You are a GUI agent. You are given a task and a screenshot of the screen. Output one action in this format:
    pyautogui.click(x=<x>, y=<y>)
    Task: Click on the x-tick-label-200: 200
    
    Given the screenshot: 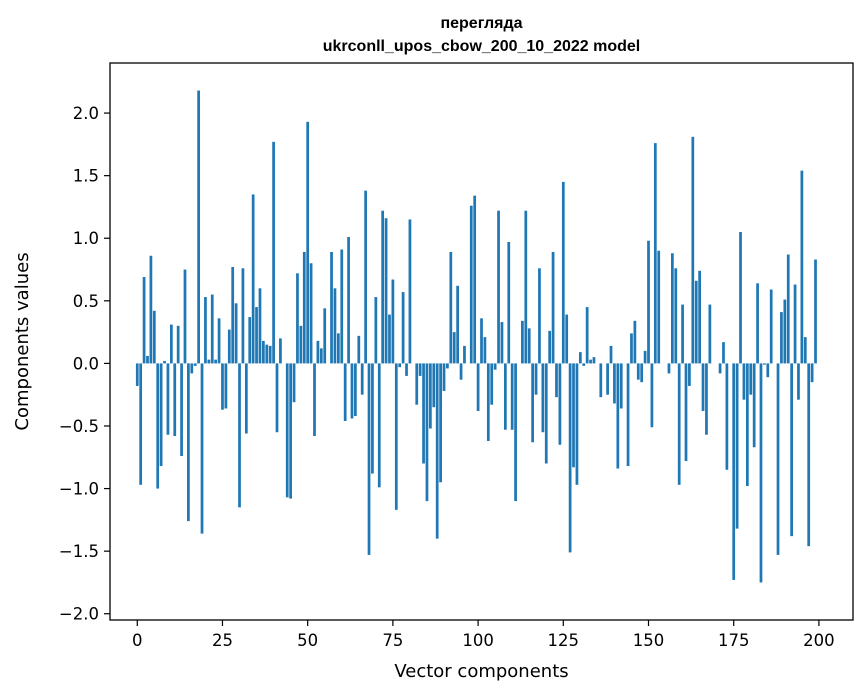 What is the action you would take?
    pyautogui.click(x=819, y=640)
    